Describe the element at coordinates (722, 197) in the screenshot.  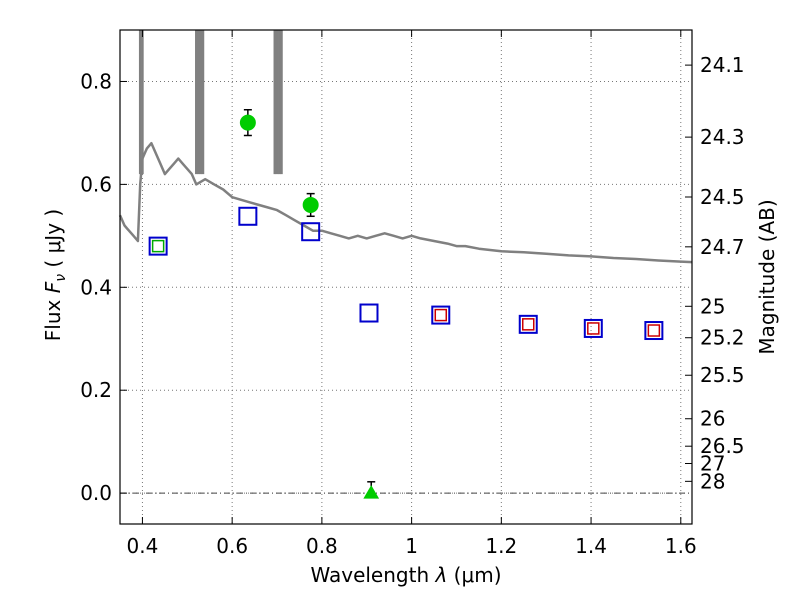
I see `magnitude-tick-label: 24.5` at that location.